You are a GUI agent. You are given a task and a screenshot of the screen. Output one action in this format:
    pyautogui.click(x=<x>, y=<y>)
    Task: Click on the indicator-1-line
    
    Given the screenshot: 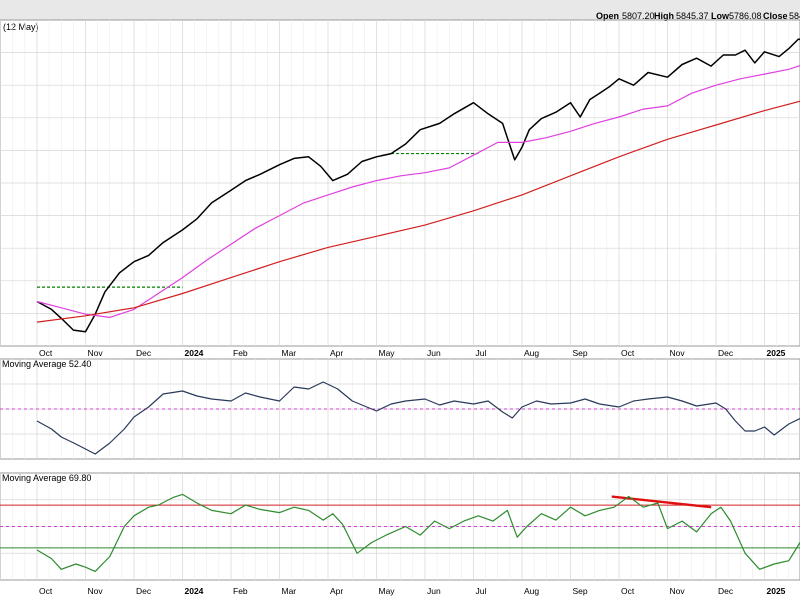 What is the action you would take?
    pyautogui.click(x=418, y=418)
    